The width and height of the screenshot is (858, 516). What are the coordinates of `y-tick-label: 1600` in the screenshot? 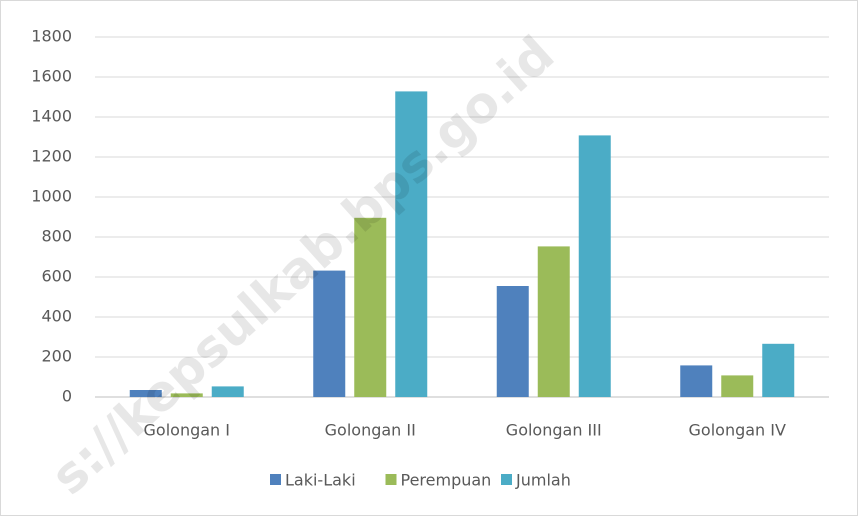 It's located at (51, 76).